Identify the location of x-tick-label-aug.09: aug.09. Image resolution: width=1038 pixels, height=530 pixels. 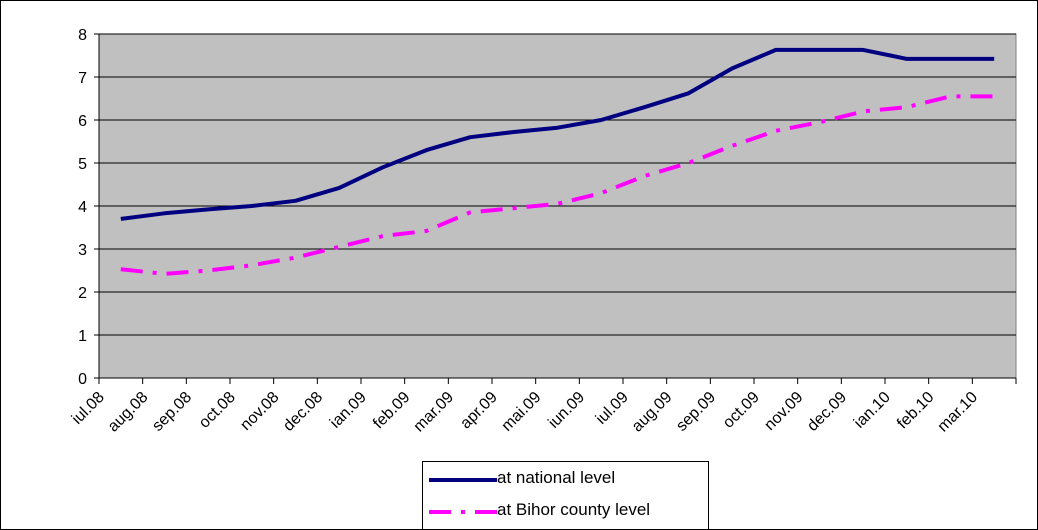
(652, 412).